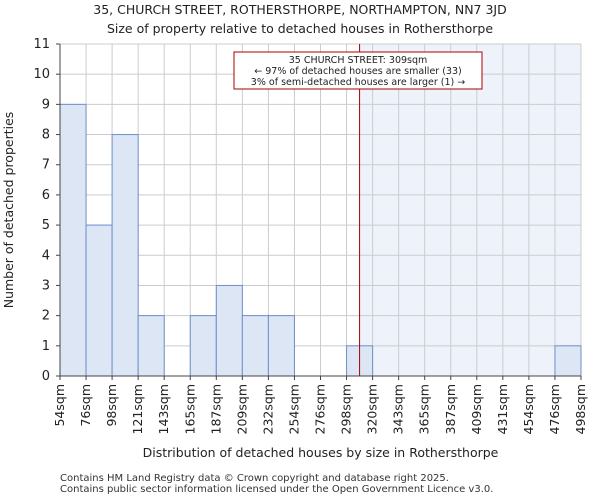 This screenshot has width=600, height=500. I want to click on x-tick-label: 165sqm, so click(189, 409).